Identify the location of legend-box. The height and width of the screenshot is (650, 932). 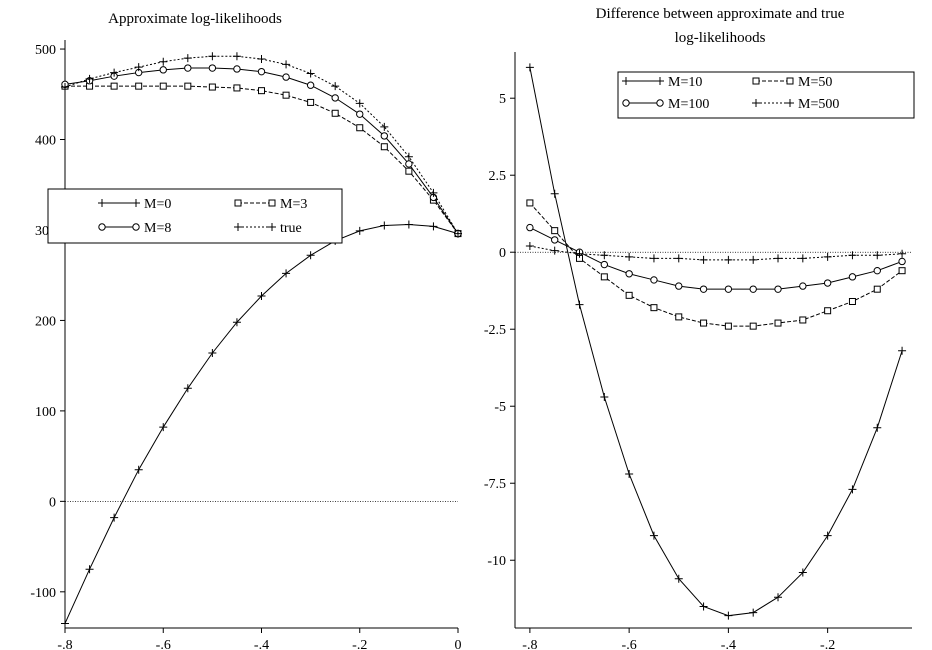
(195, 216).